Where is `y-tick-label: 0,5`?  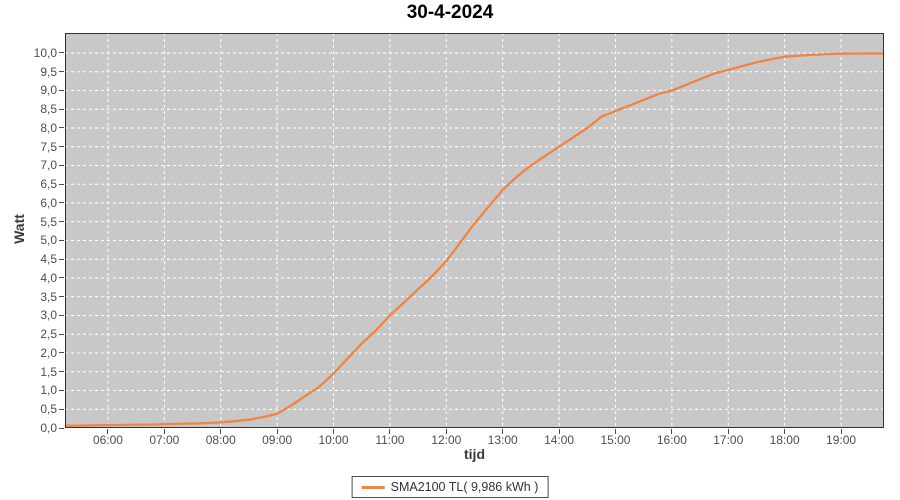
y-tick-label: 0,5 is located at coordinates (48, 409).